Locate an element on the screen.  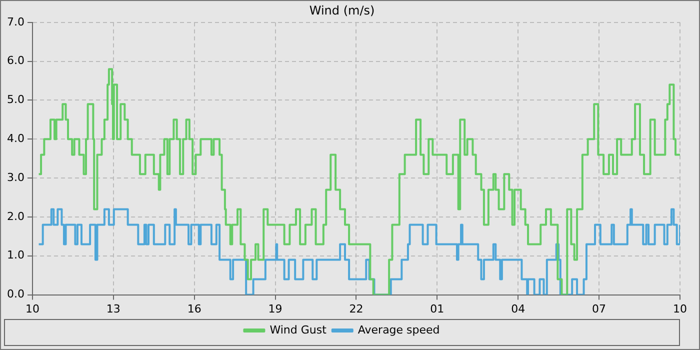
chart-title: Wind (m/s) is located at coordinates (342, 10).